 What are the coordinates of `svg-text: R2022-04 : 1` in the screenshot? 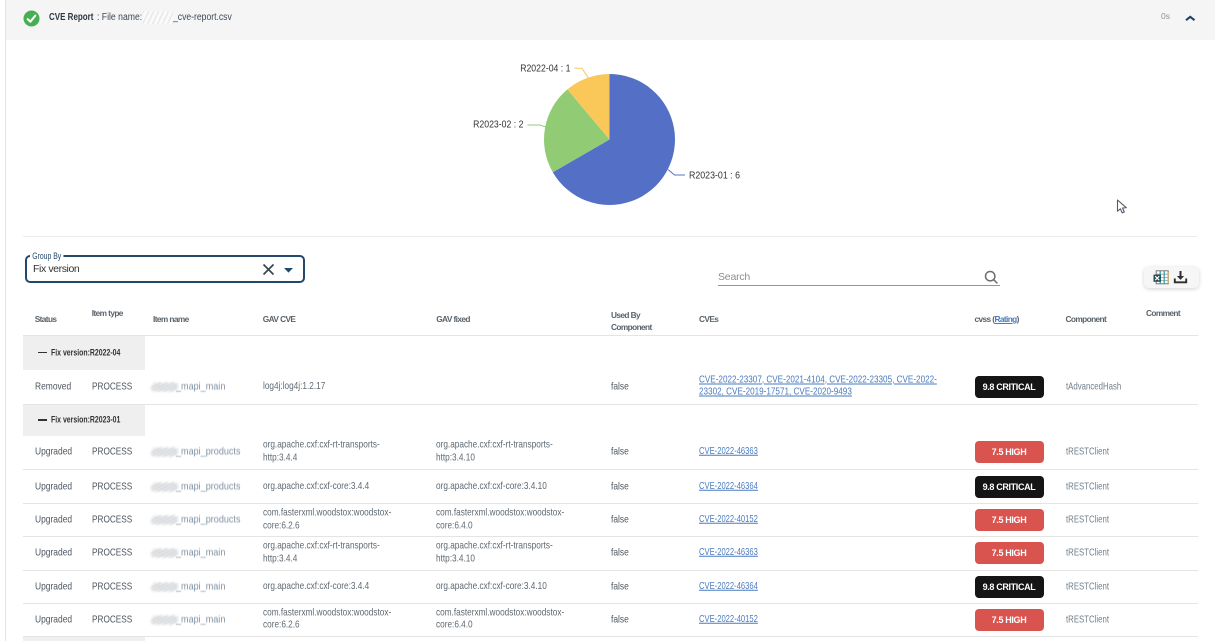 It's located at (545, 68).